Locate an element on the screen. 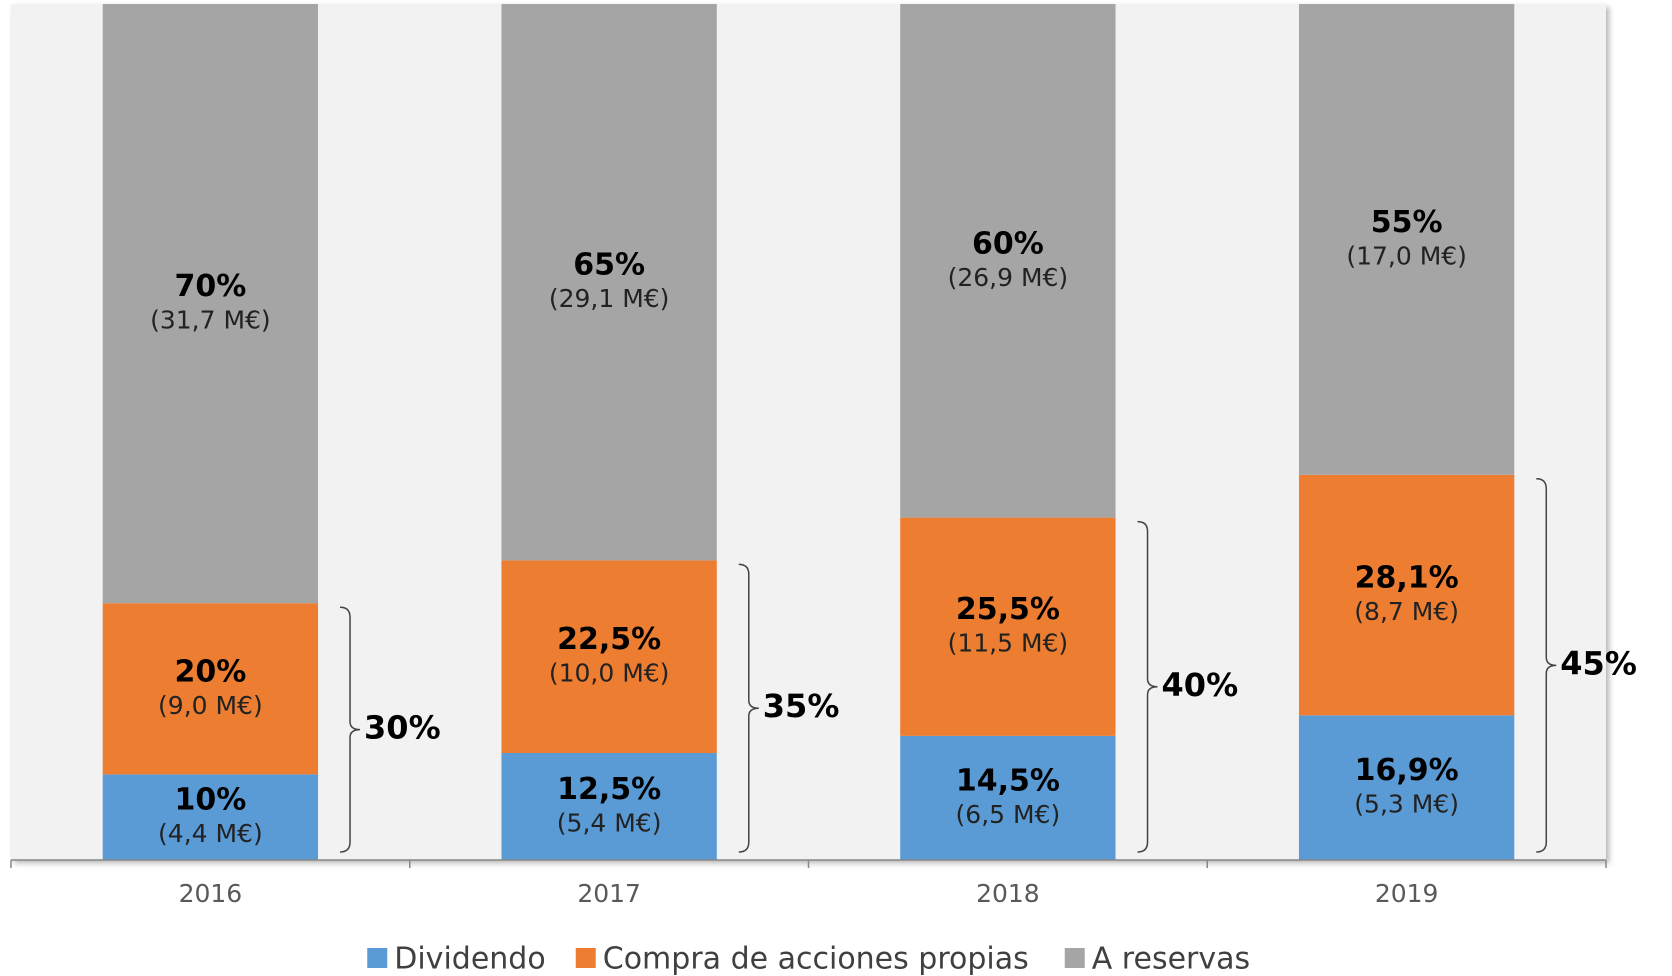 This screenshot has width=1672, height=976. total-label: 45% is located at coordinates (1598, 663).